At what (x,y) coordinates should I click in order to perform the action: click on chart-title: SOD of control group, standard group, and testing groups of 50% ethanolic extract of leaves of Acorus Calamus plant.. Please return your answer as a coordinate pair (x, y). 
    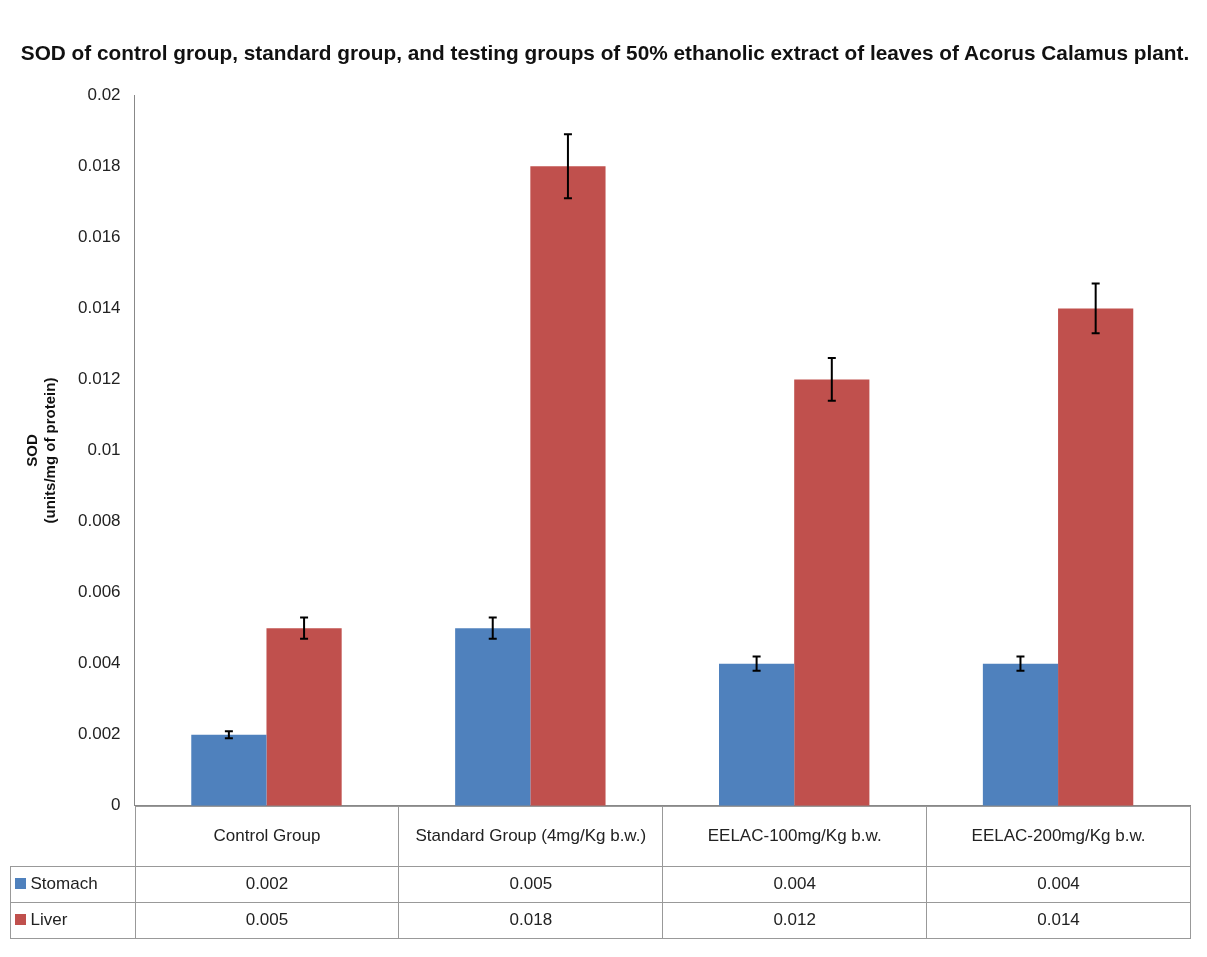
    Looking at the image, I should click on (605, 53).